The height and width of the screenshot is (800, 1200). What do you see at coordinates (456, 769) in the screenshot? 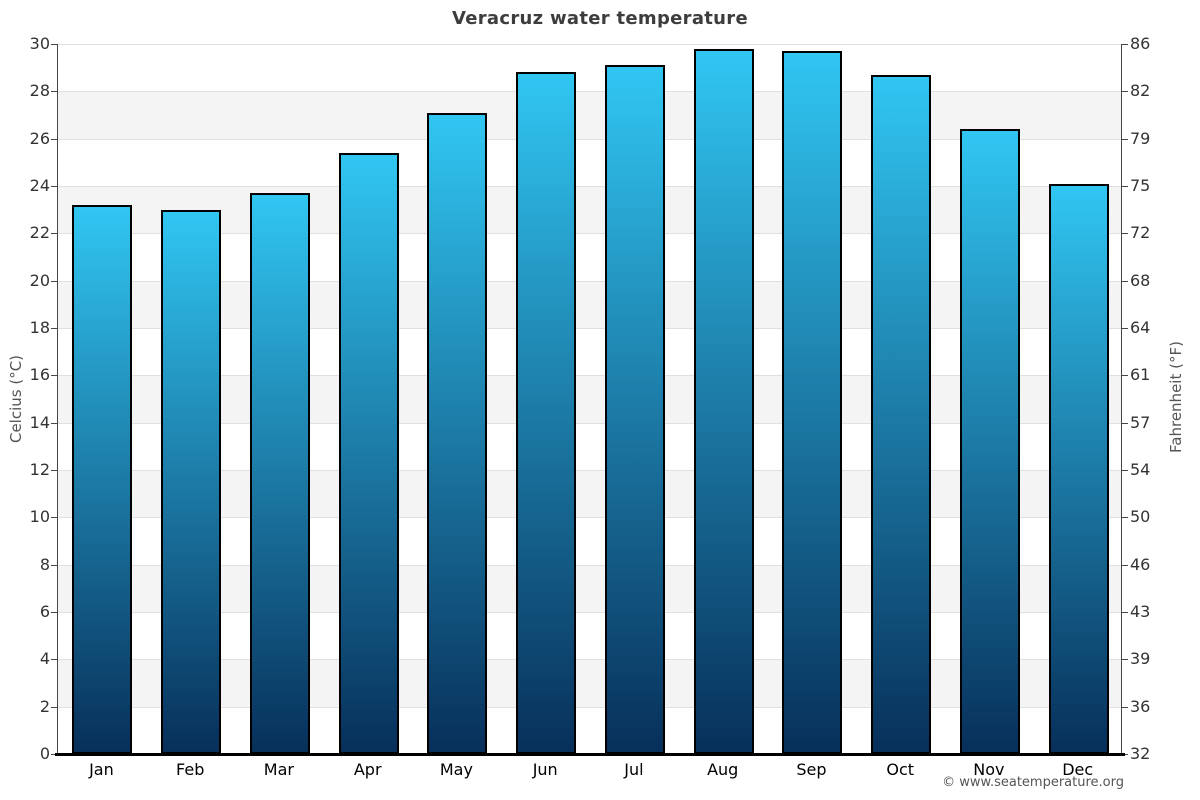
I see `x-axis-label-may: May` at bounding box center [456, 769].